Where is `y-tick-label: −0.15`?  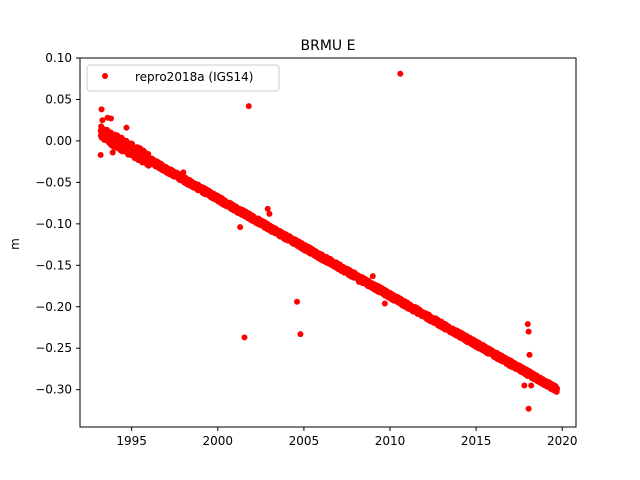
y-tick-label: −0.15 is located at coordinates (53, 265).